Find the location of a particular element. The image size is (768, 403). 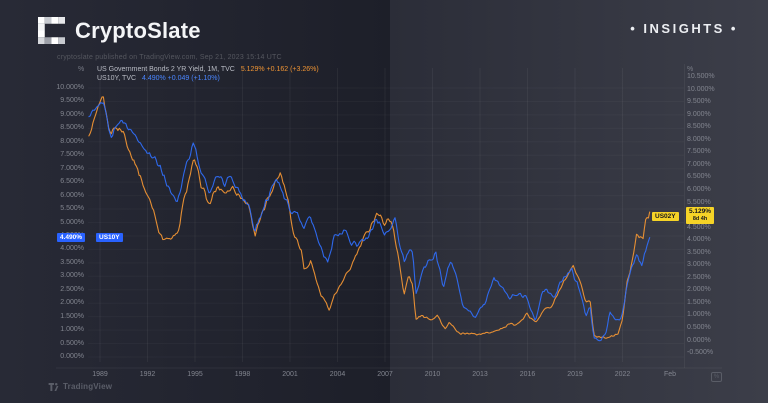

time-axis-label: 2022 is located at coordinates (622, 374).